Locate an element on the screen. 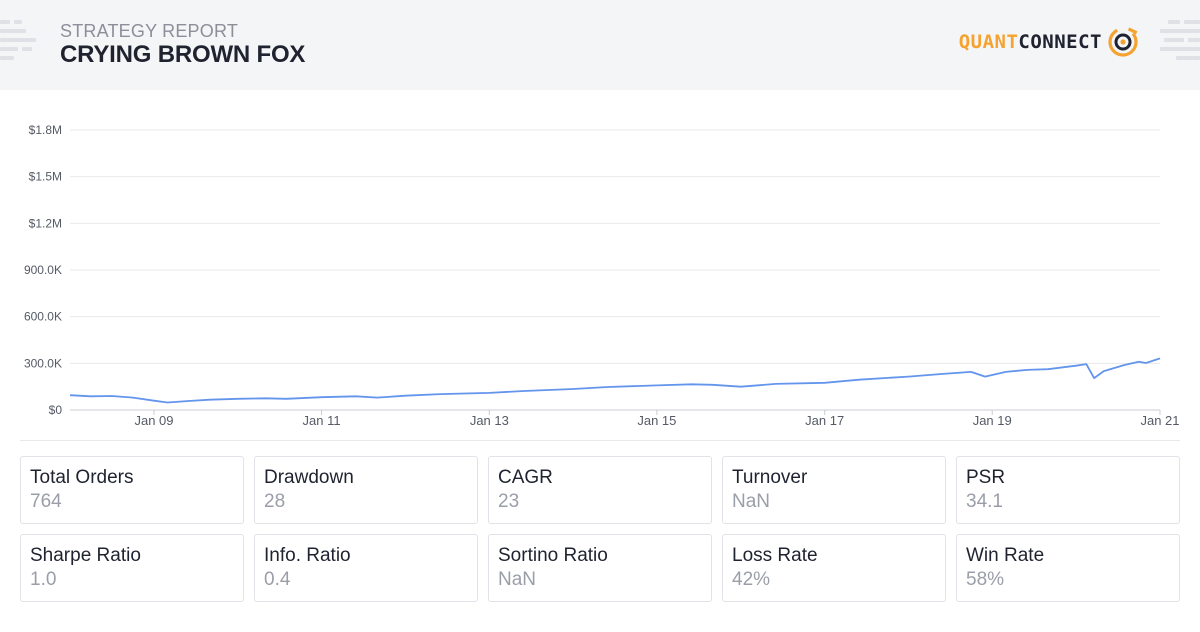  metric-label: Sharpe Ratio is located at coordinates (85, 555).